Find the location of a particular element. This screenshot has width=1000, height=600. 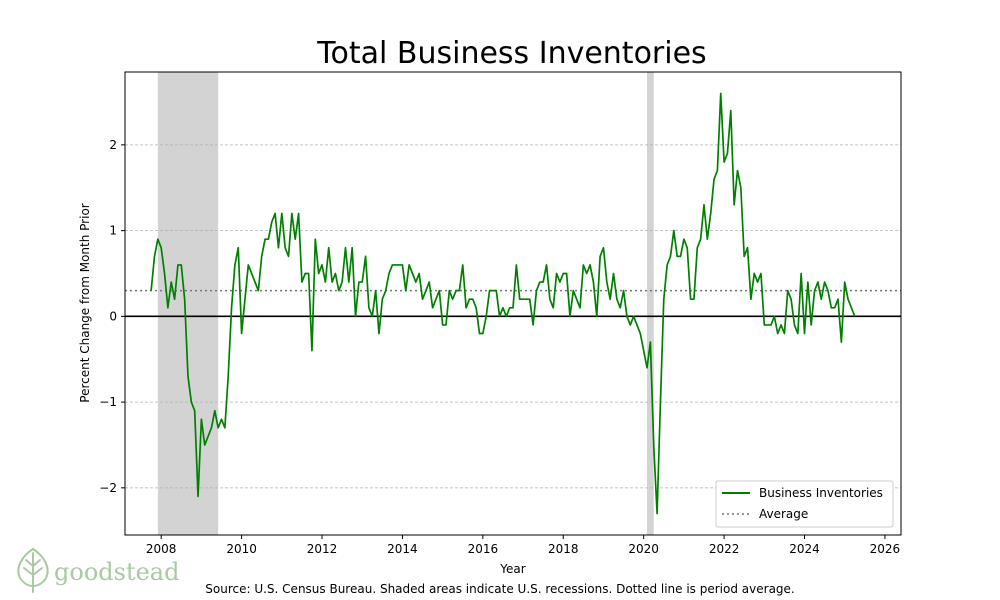

x-tick-label: 2024 is located at coordinates (804, 549).